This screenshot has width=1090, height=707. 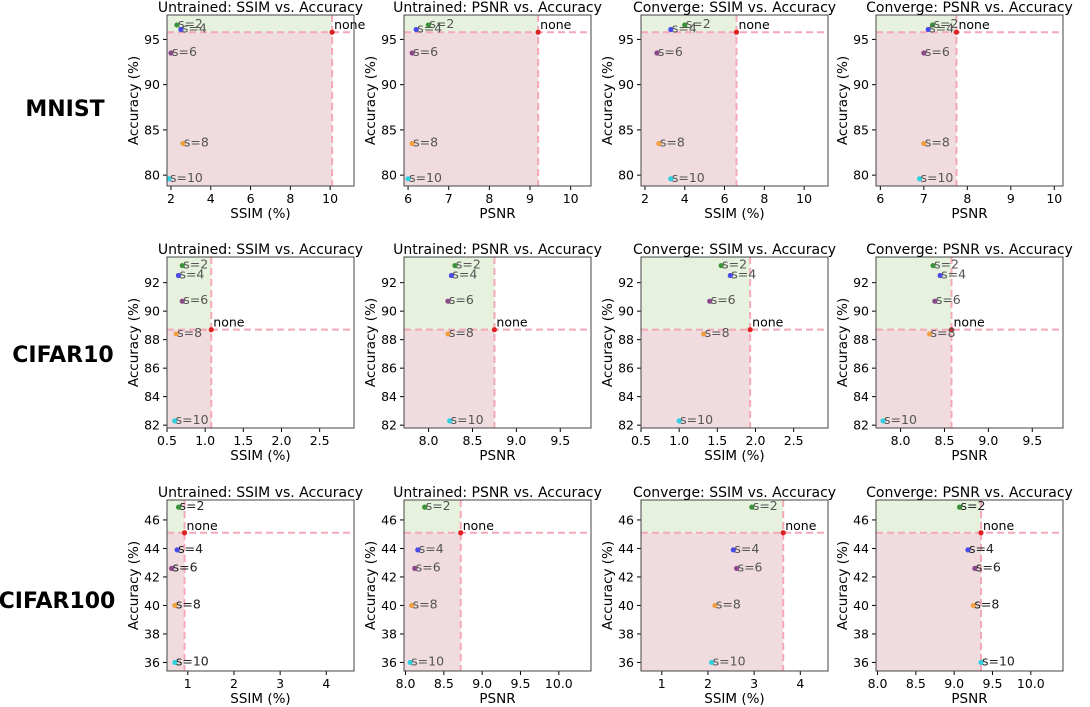 What do you see at coordinates (497, 214) in the screenshot?
I see `x-axis-label: PSNR` at bounding box center [497, 214].